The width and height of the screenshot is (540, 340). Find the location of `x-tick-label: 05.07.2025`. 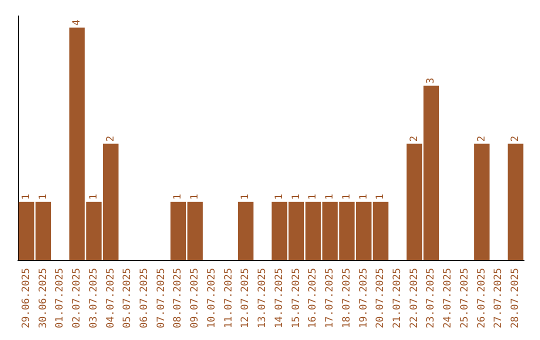

x-tick-label: 05.07.2025 is located at coordinates (128, 298).